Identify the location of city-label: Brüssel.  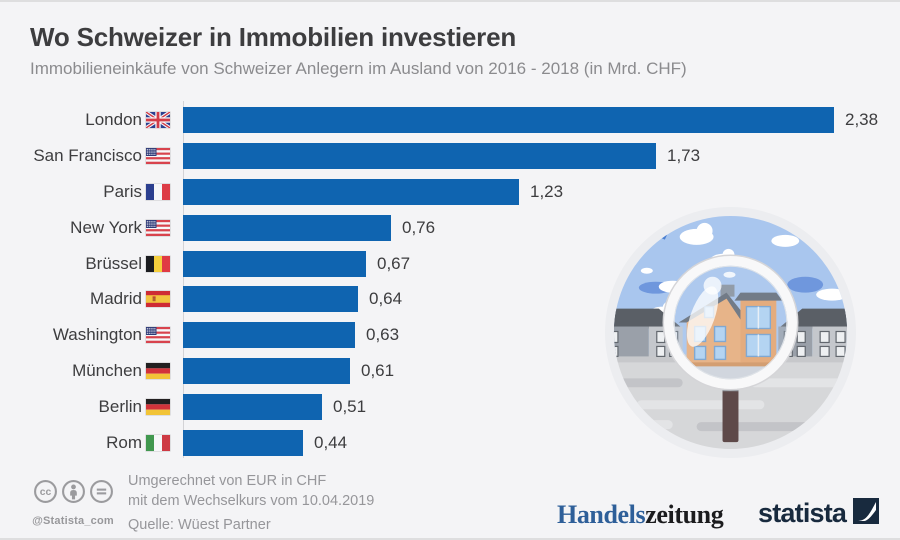
(113, 263).